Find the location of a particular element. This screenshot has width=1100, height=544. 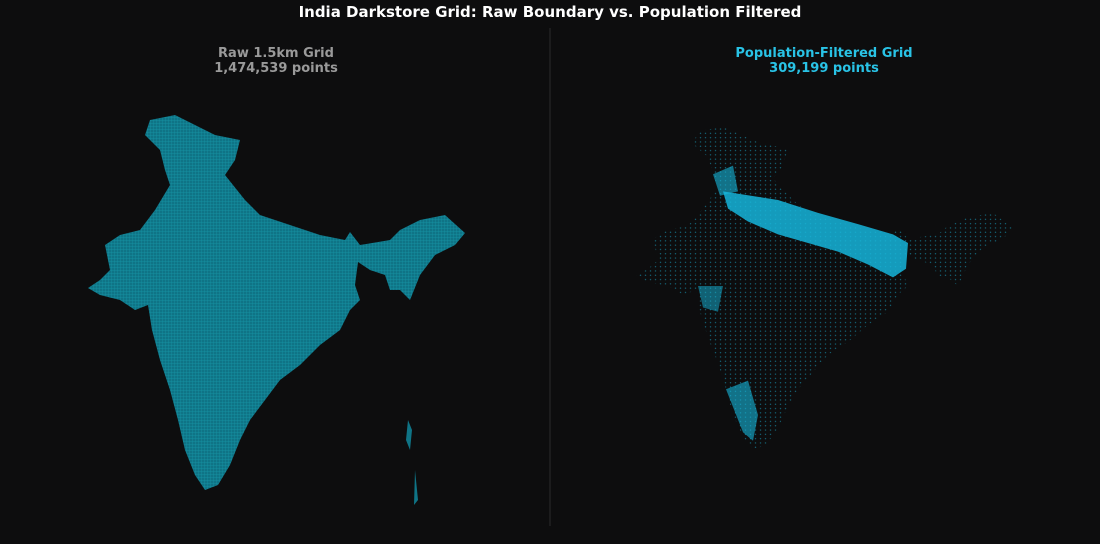

islands is located at coordinates (412, 462).